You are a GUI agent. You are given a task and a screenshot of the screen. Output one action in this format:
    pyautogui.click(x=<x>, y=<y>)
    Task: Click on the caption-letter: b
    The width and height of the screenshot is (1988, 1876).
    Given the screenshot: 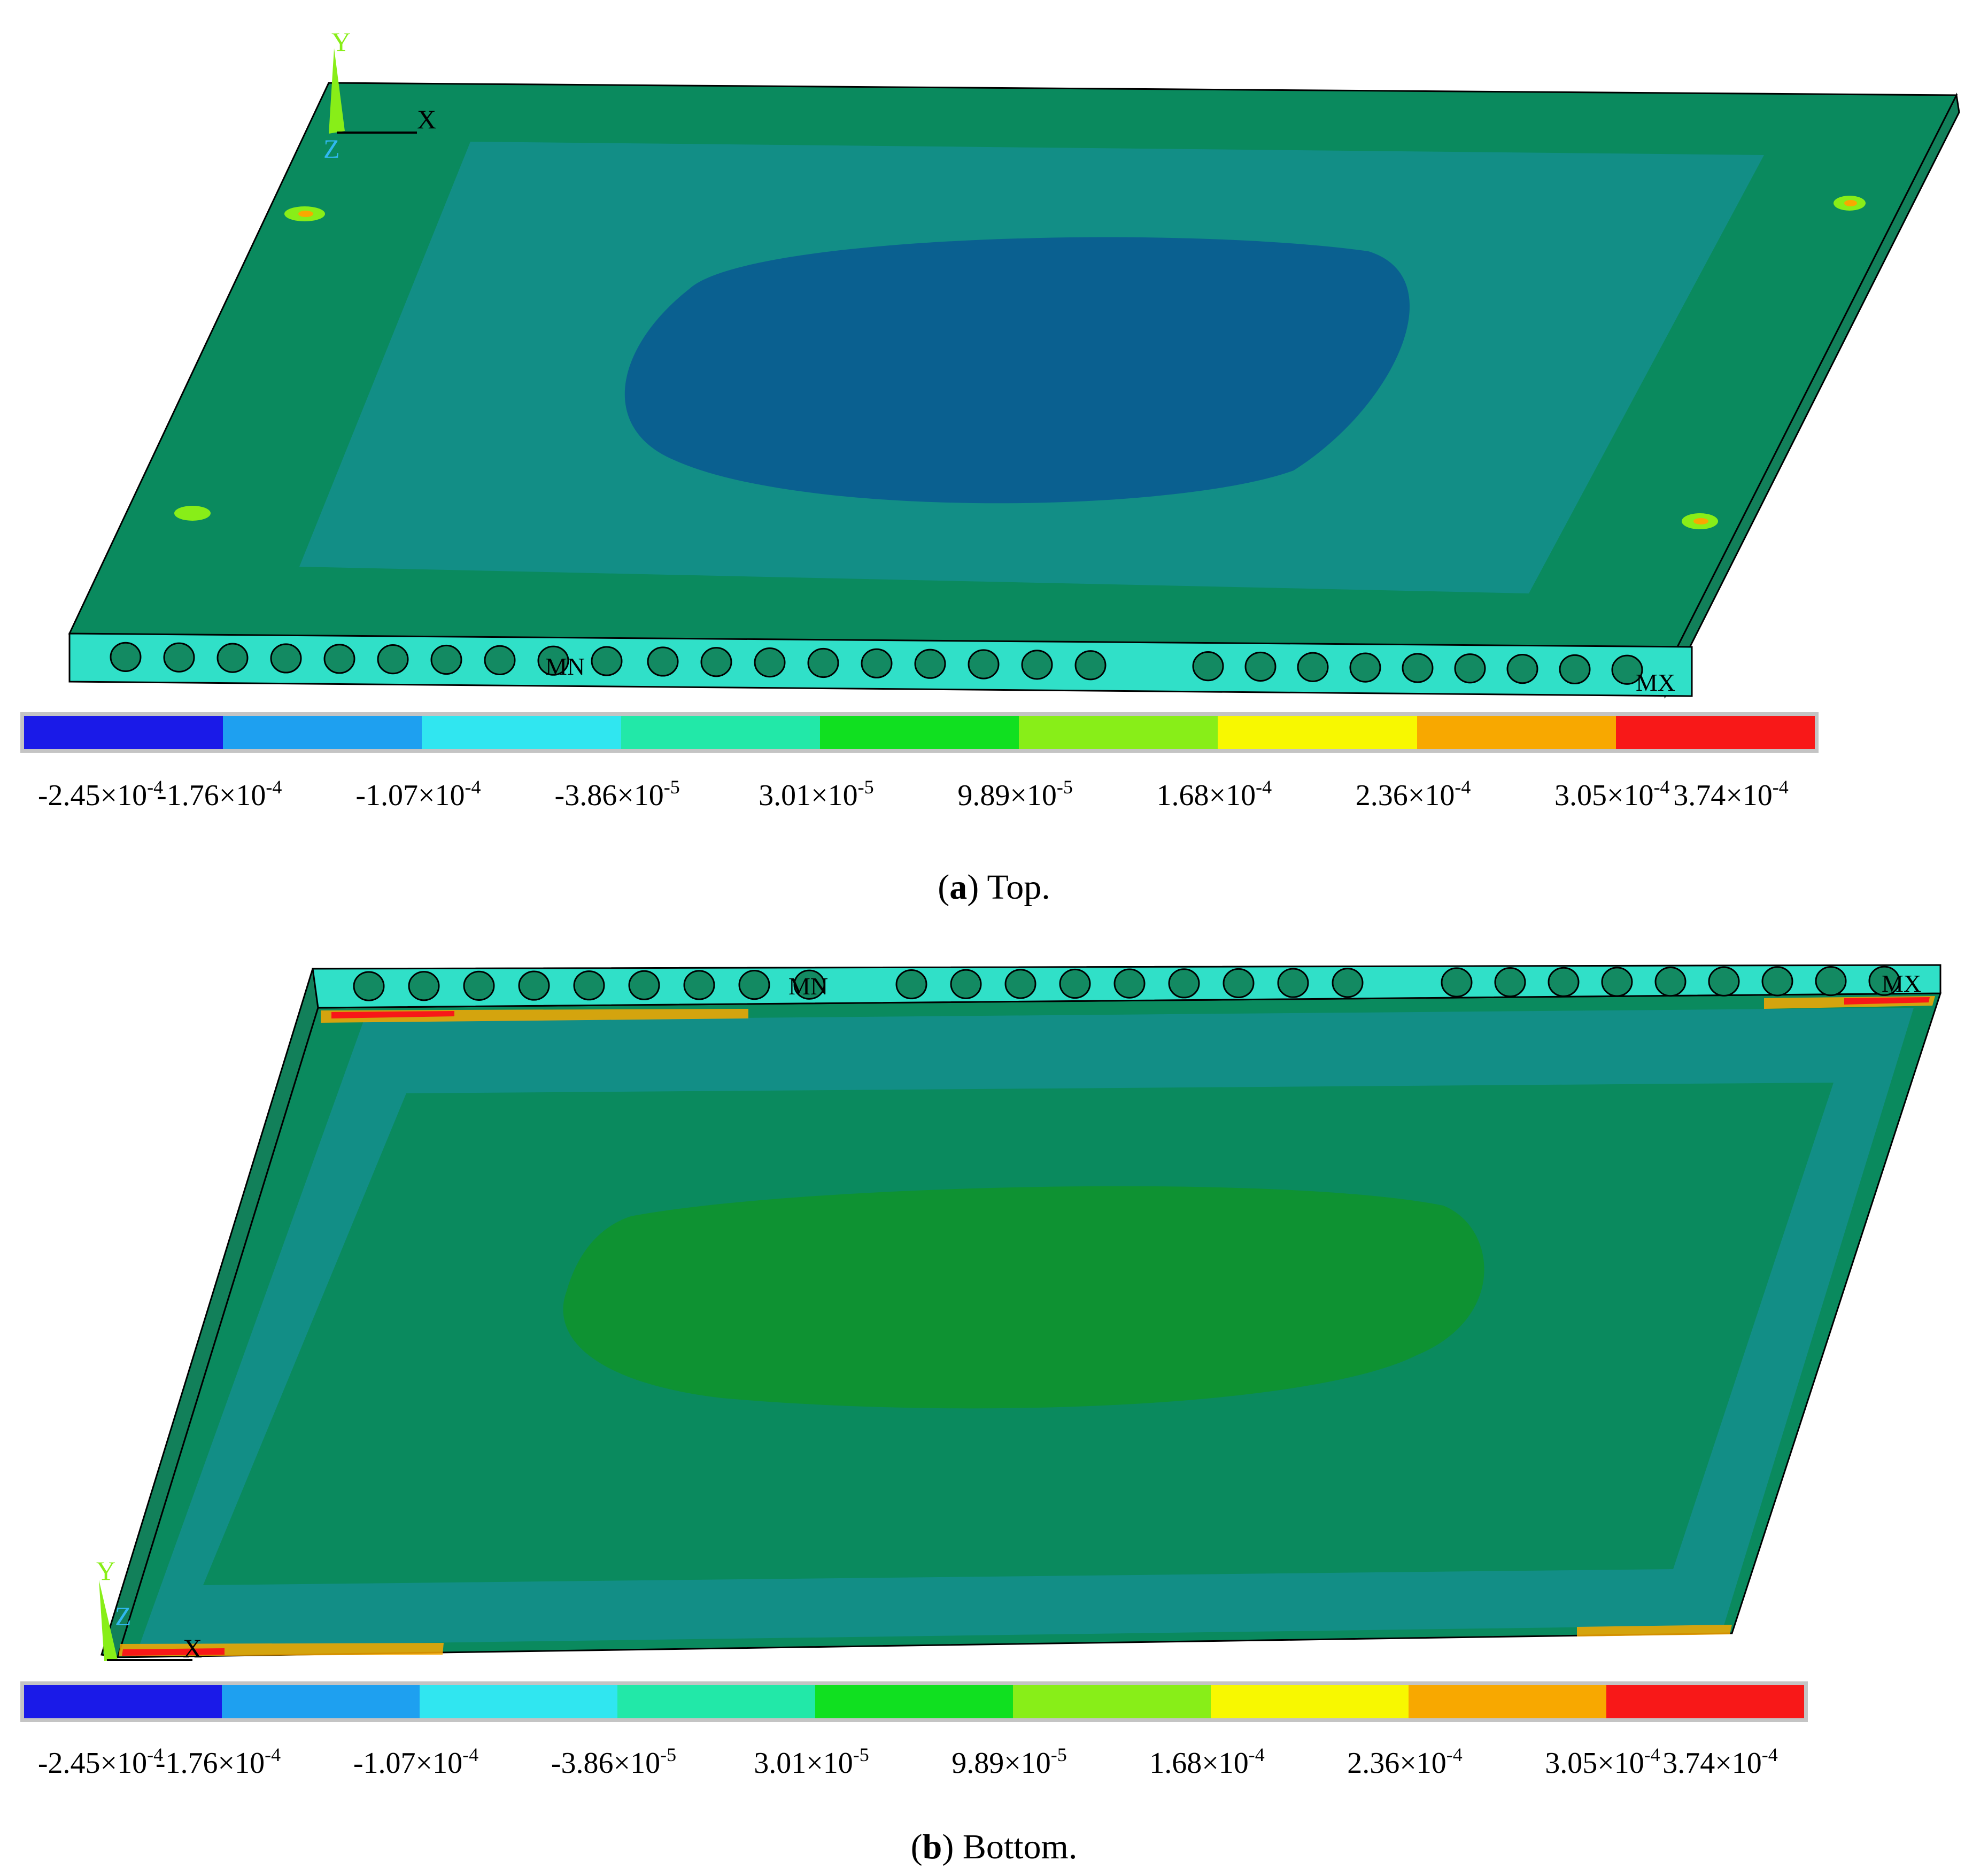 What is the action you would take?
    pyautogui.click(x=932, y=1846)
    